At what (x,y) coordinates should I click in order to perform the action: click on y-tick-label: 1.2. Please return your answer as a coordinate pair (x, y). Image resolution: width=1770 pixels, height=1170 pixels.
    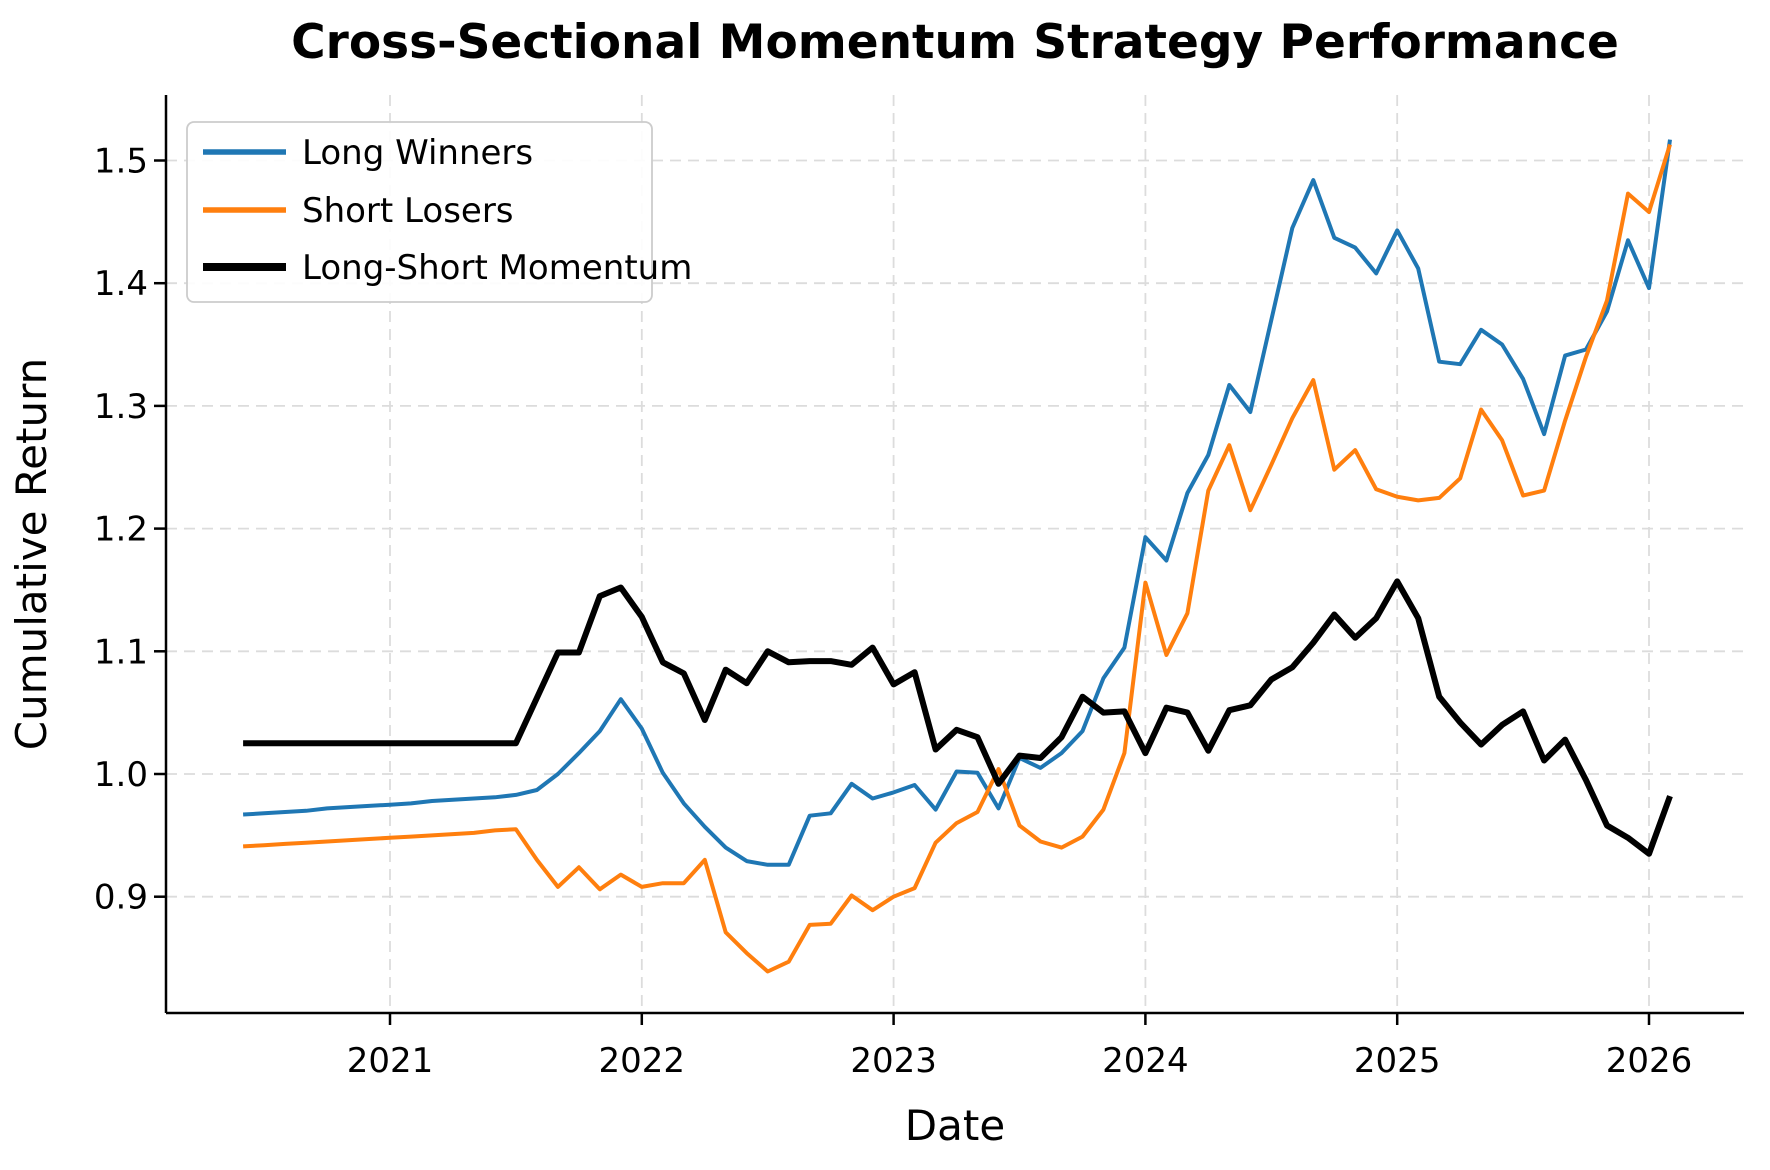
    Looking at the image, I should click on (121, 530).